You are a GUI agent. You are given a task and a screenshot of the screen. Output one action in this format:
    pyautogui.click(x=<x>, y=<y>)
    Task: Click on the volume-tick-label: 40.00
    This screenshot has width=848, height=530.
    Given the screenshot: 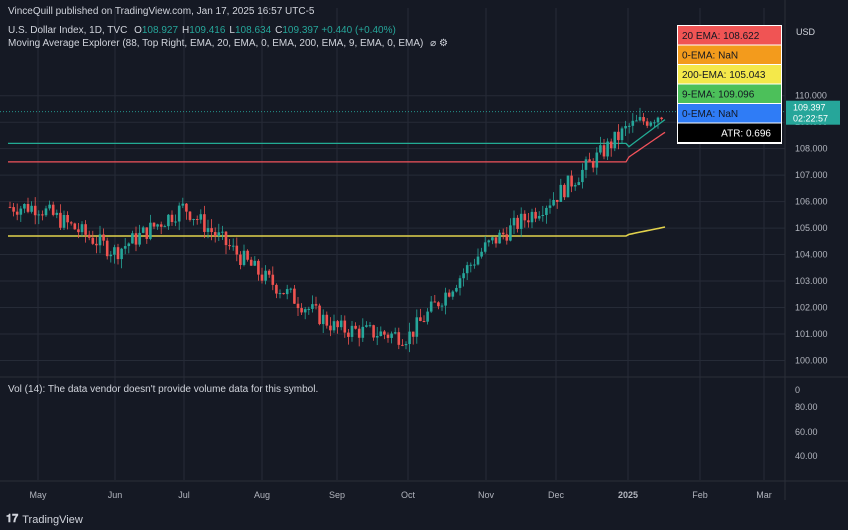 What is the action you would take?
    pyautogui.click(x=806, y=456)
    